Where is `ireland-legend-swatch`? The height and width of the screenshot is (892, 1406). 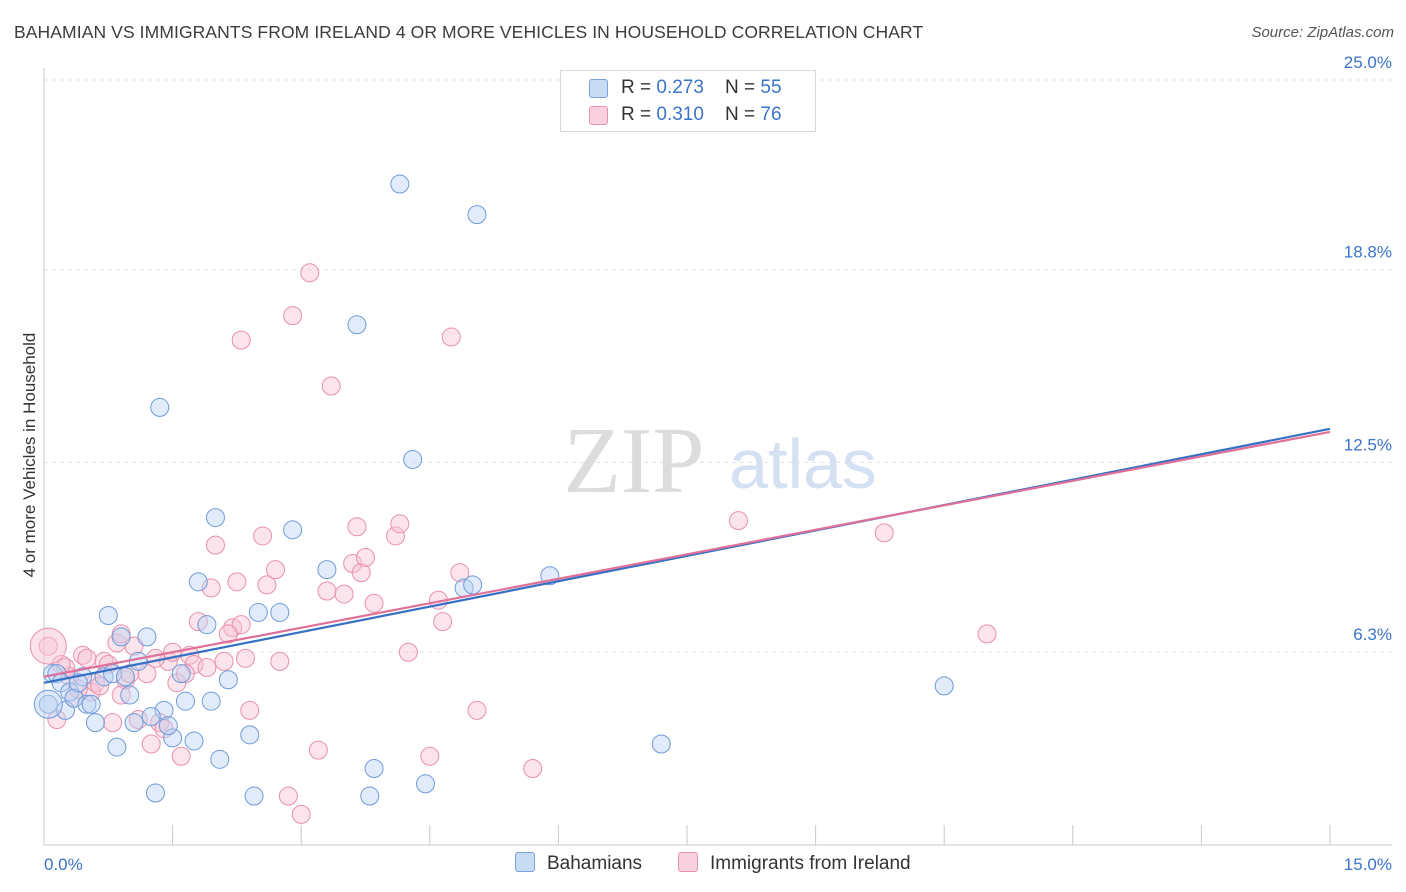
ireland-legend-swatch is located at coordinates (688, 862).